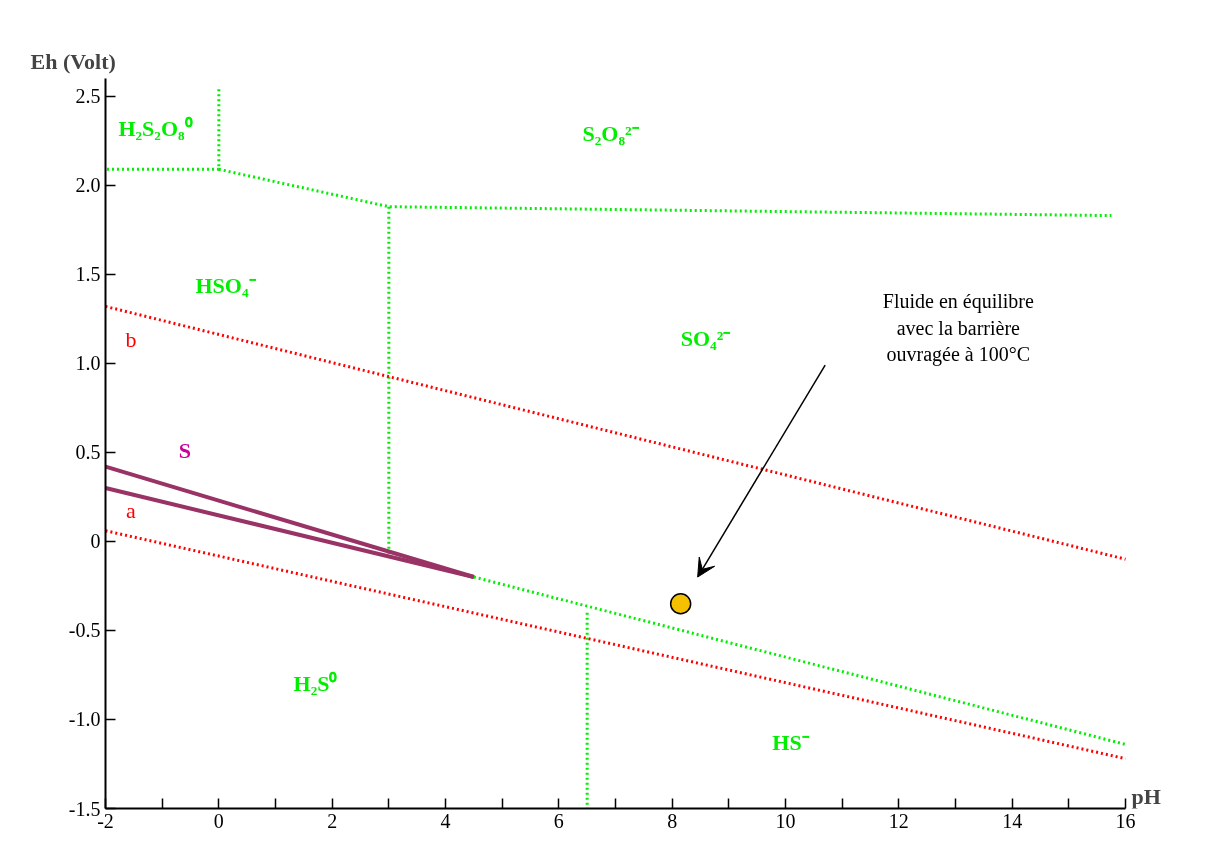 Image resolution: width=1218 pixels, height=859 pixels. Describe the element at coordinates (88, 274) in the screenshot. I see `y-tick-label: 1.5` at that location.